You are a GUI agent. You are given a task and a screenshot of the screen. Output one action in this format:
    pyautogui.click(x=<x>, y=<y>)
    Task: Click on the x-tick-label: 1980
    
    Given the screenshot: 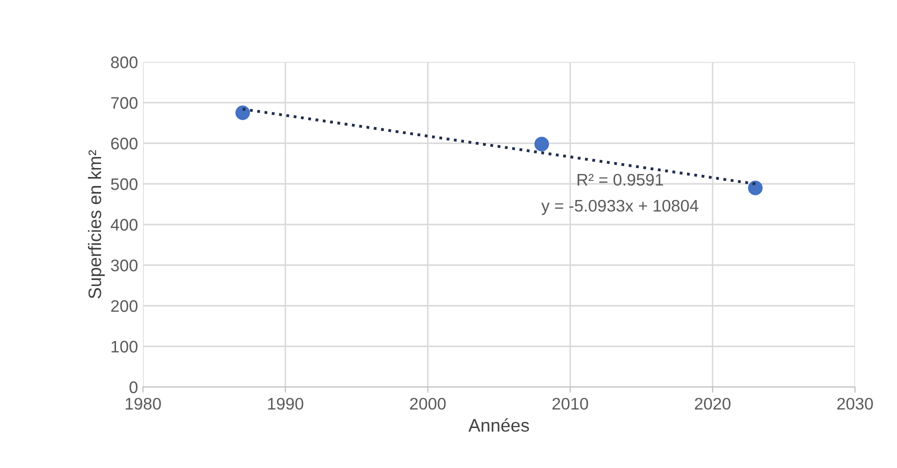 What is the action you would take?
    pyautogui.click(x=143, y=404)
    